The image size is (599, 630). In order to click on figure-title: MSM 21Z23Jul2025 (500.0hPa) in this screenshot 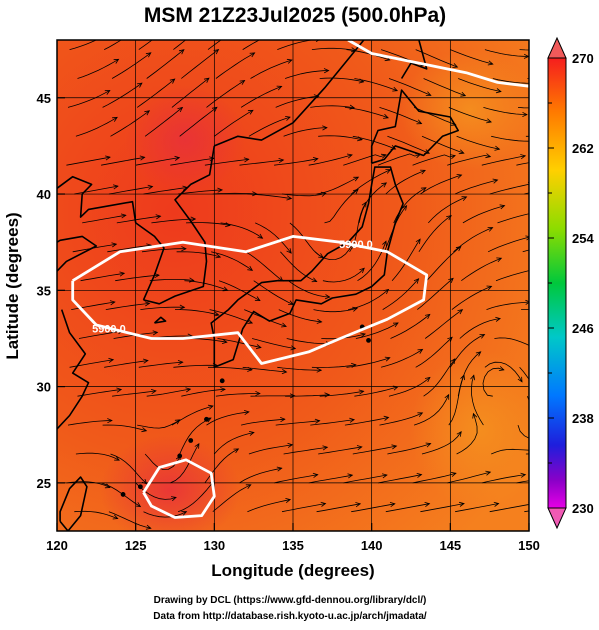, I will do `click(295, 15)`.